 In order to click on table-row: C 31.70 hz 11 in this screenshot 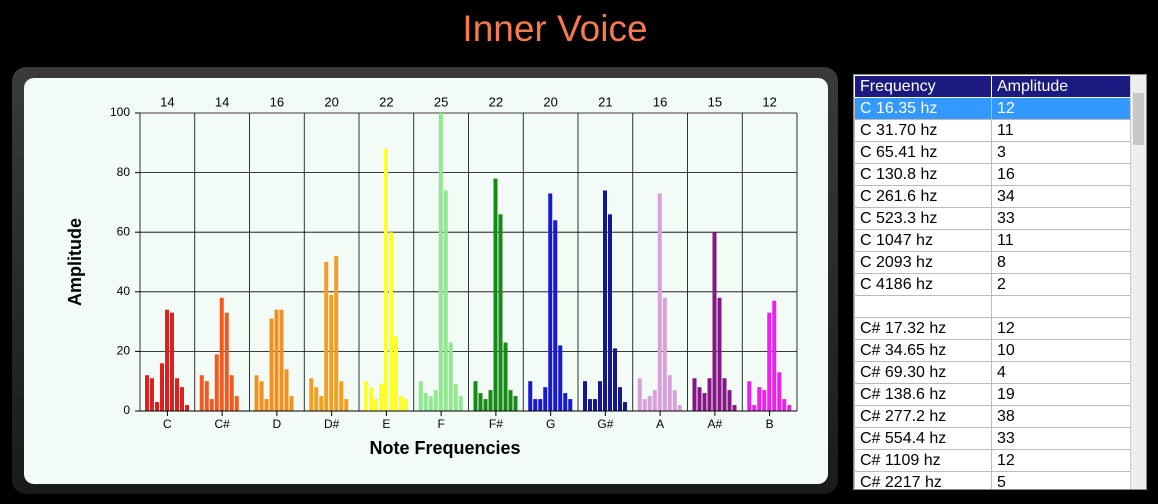, I will do `click(992, 130)`.